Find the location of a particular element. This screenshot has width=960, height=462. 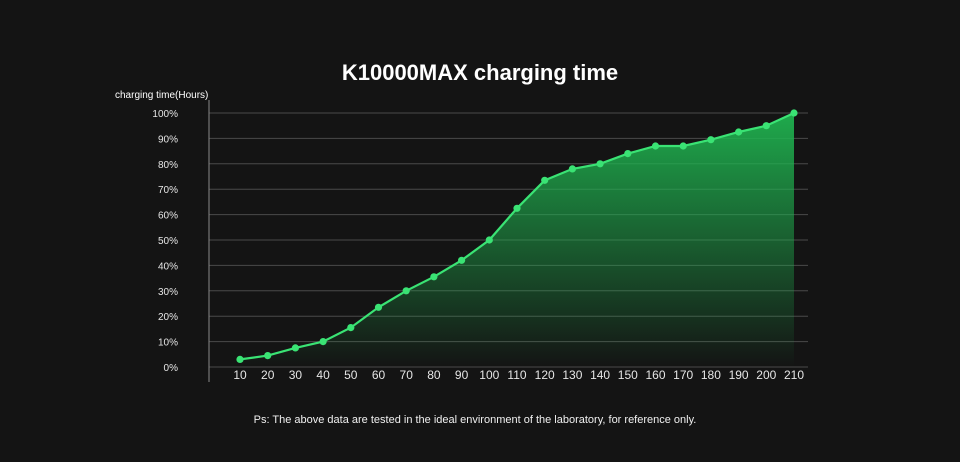

y-tick-label: 80% is located at coordinates (168, 165).